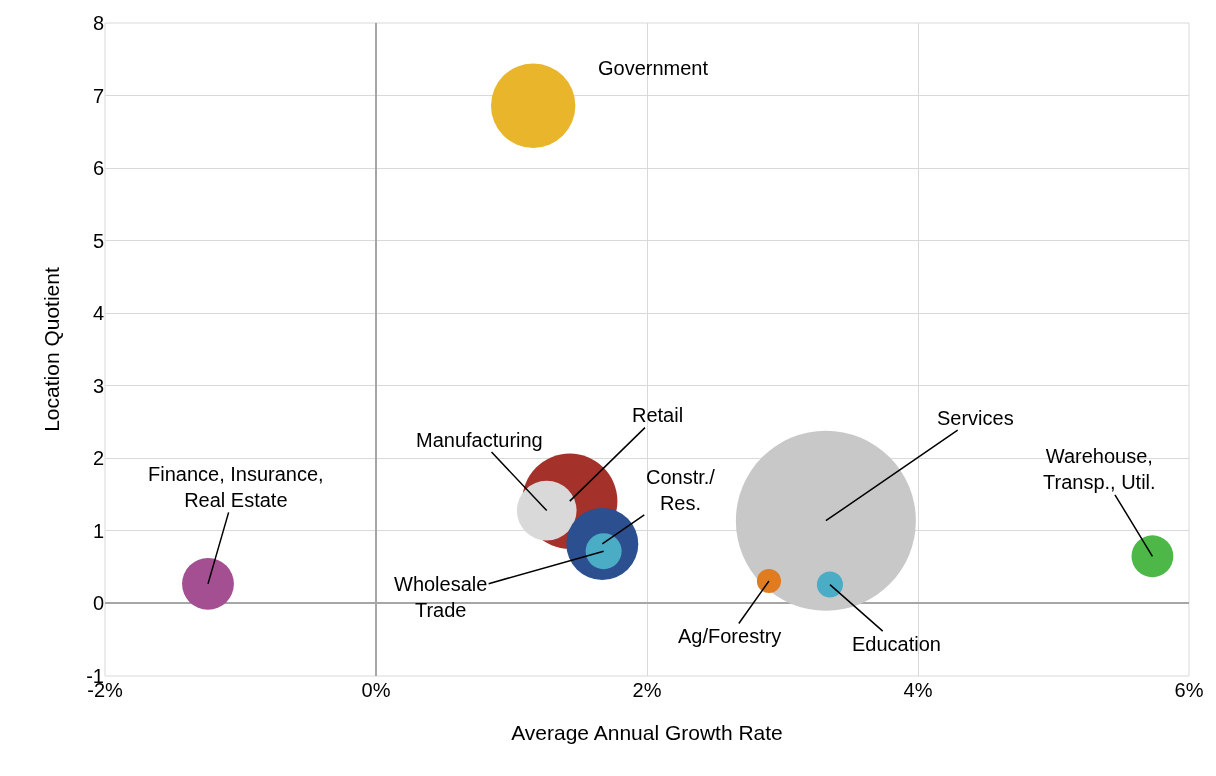 This screenshot has width=1216, height=776. Describe the element at coordinates (98, 385) in the screenshot. I see `y-tick-label: 3` at that location.